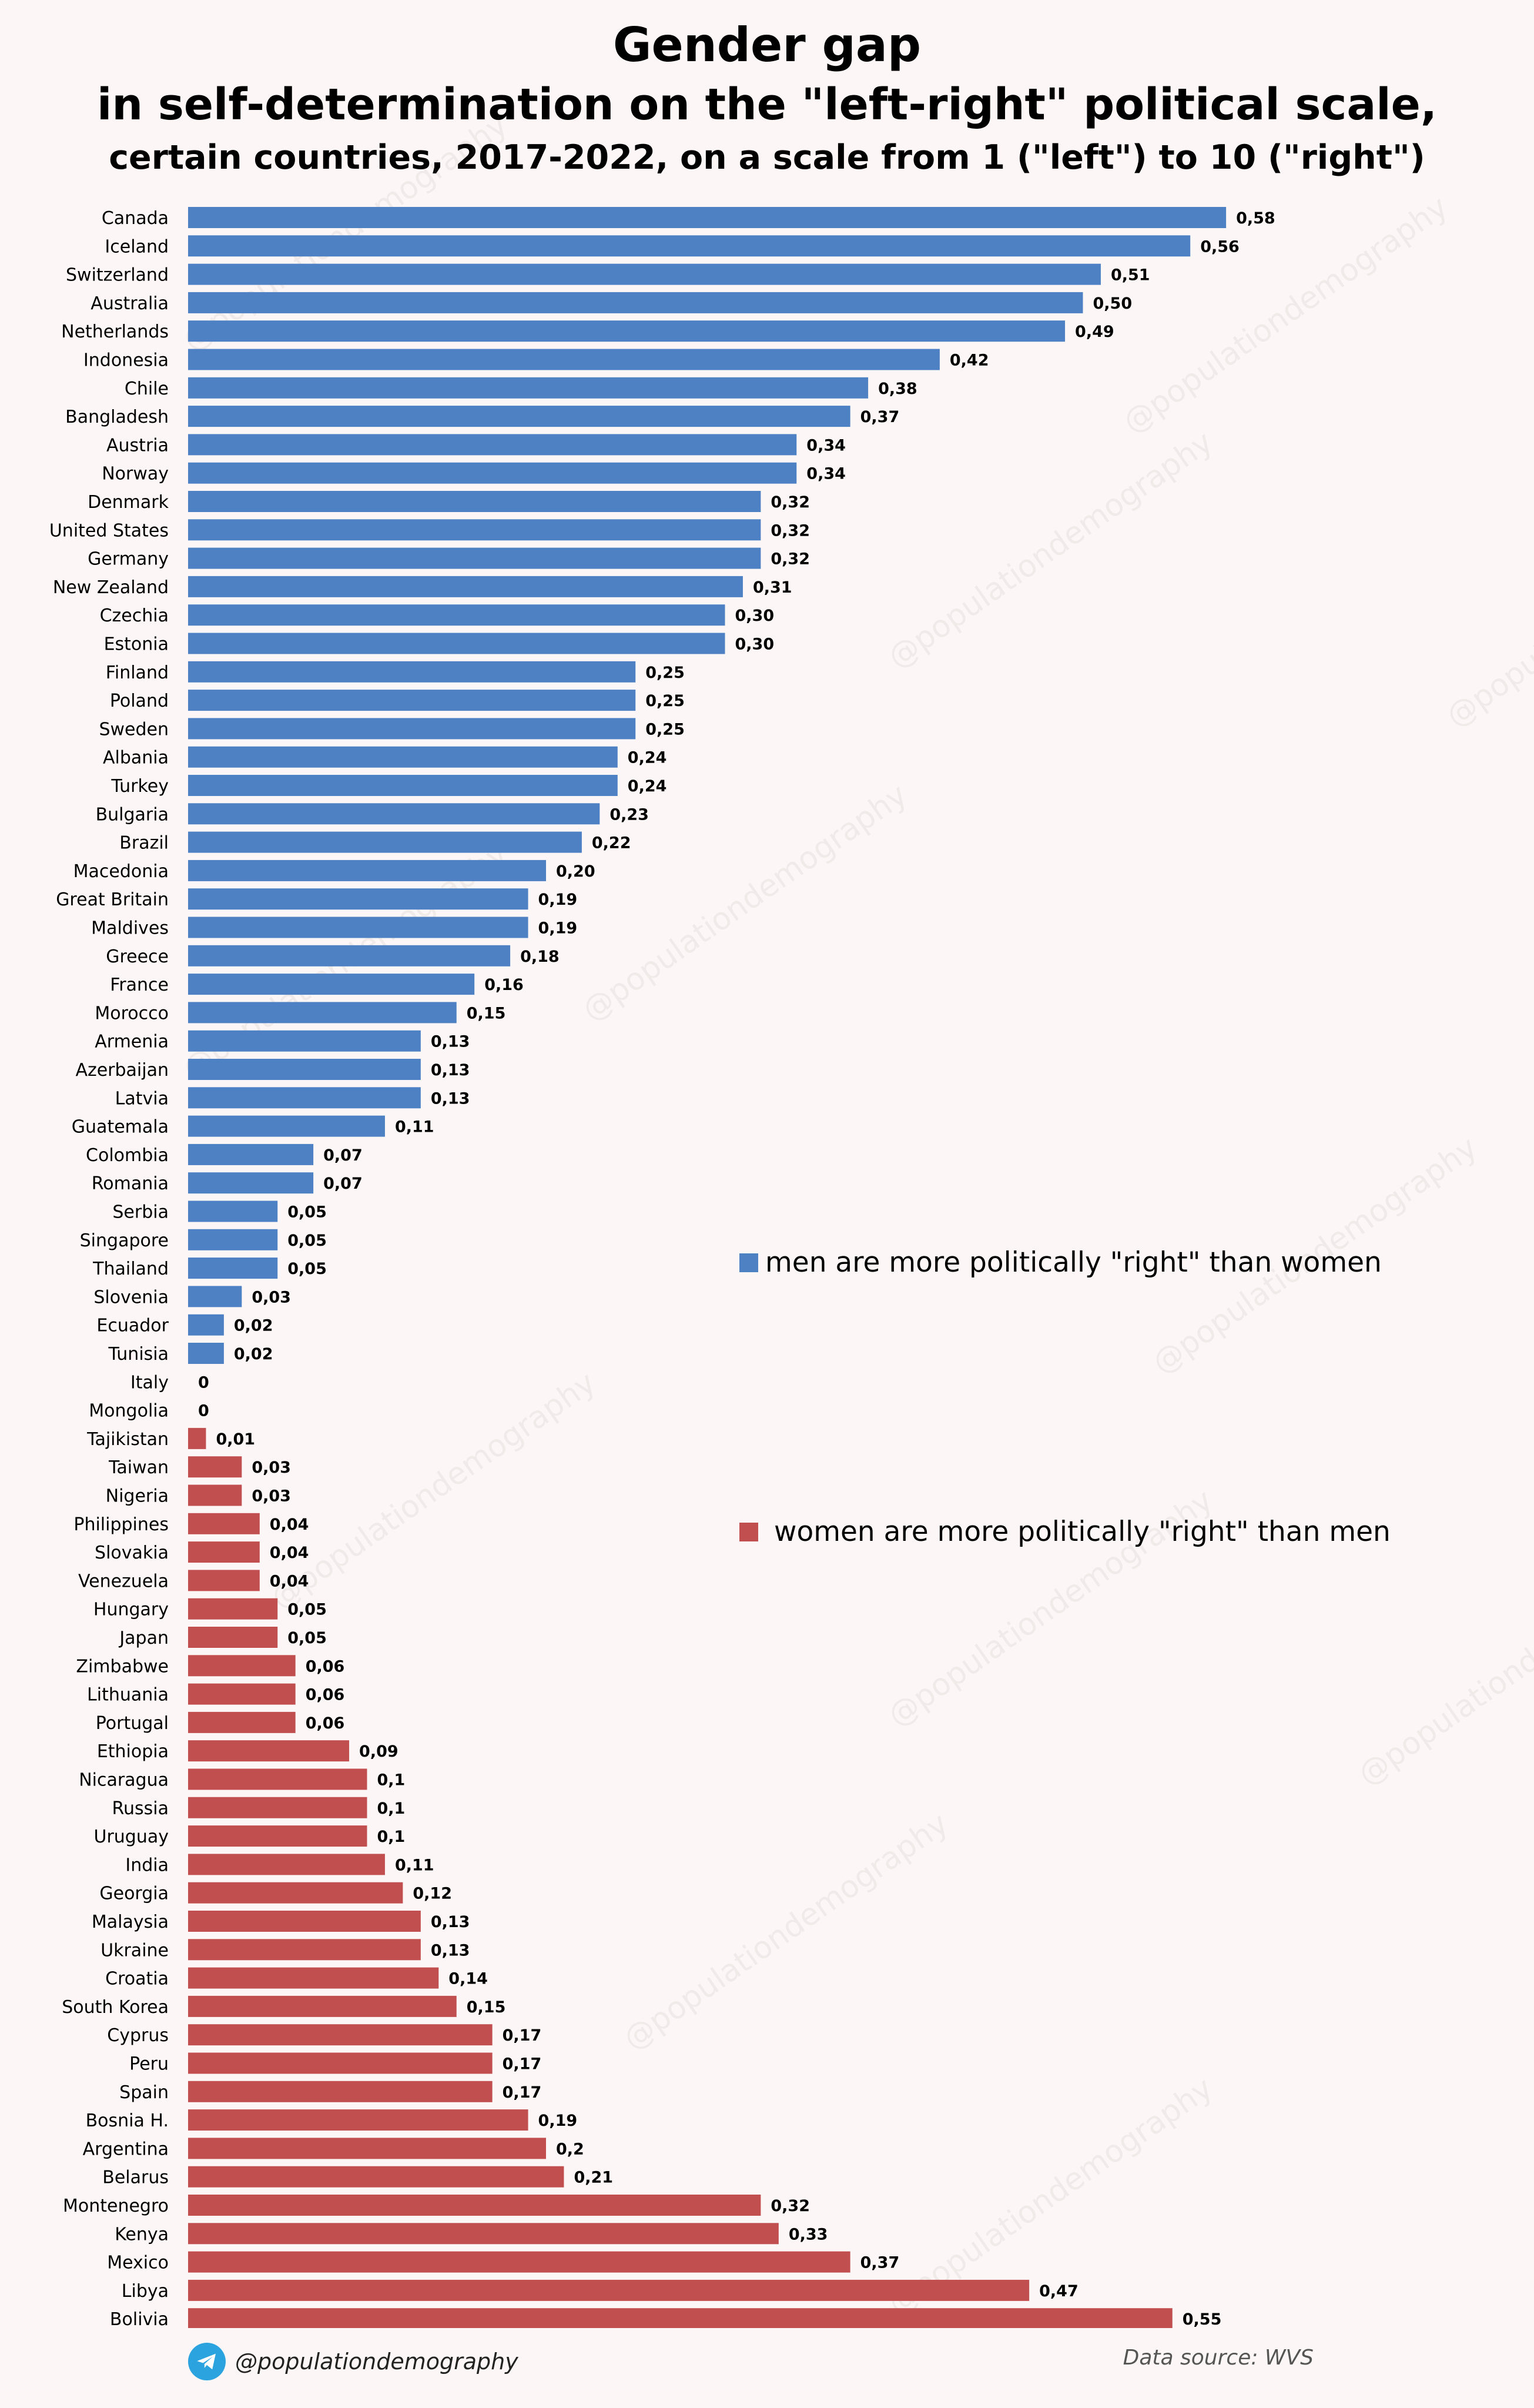 Image resolution: width=1534 pixels, height=2408 pixels. What do you see at coordinates (128, 1439) in the screenshot?
I see `country-label: Tajikistan` at bounding box center [128, 1439].